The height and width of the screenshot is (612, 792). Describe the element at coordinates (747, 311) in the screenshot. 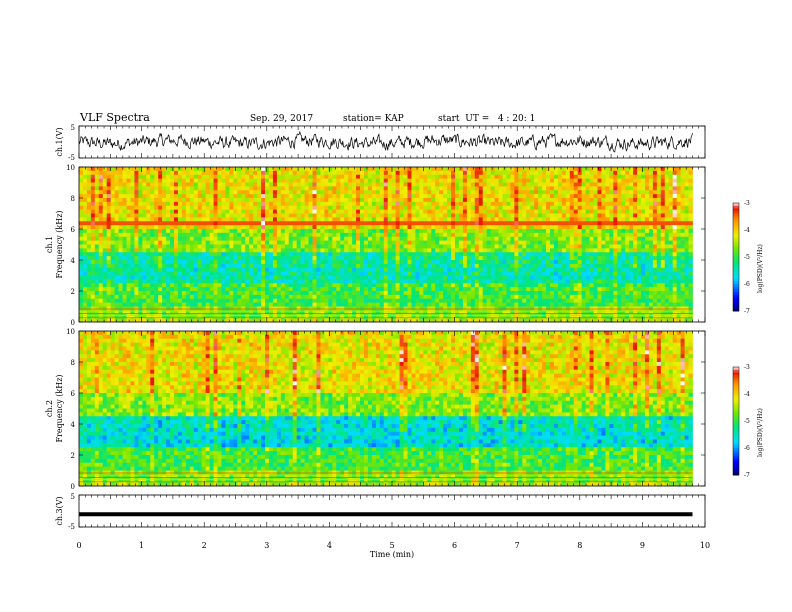

I see `colorbar-1-tick-label: -7` at that location.